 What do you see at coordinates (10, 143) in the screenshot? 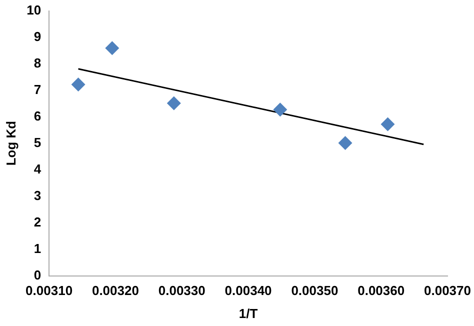
I see `y-axis-title: Log Kd` at bounding box center [10, 143].